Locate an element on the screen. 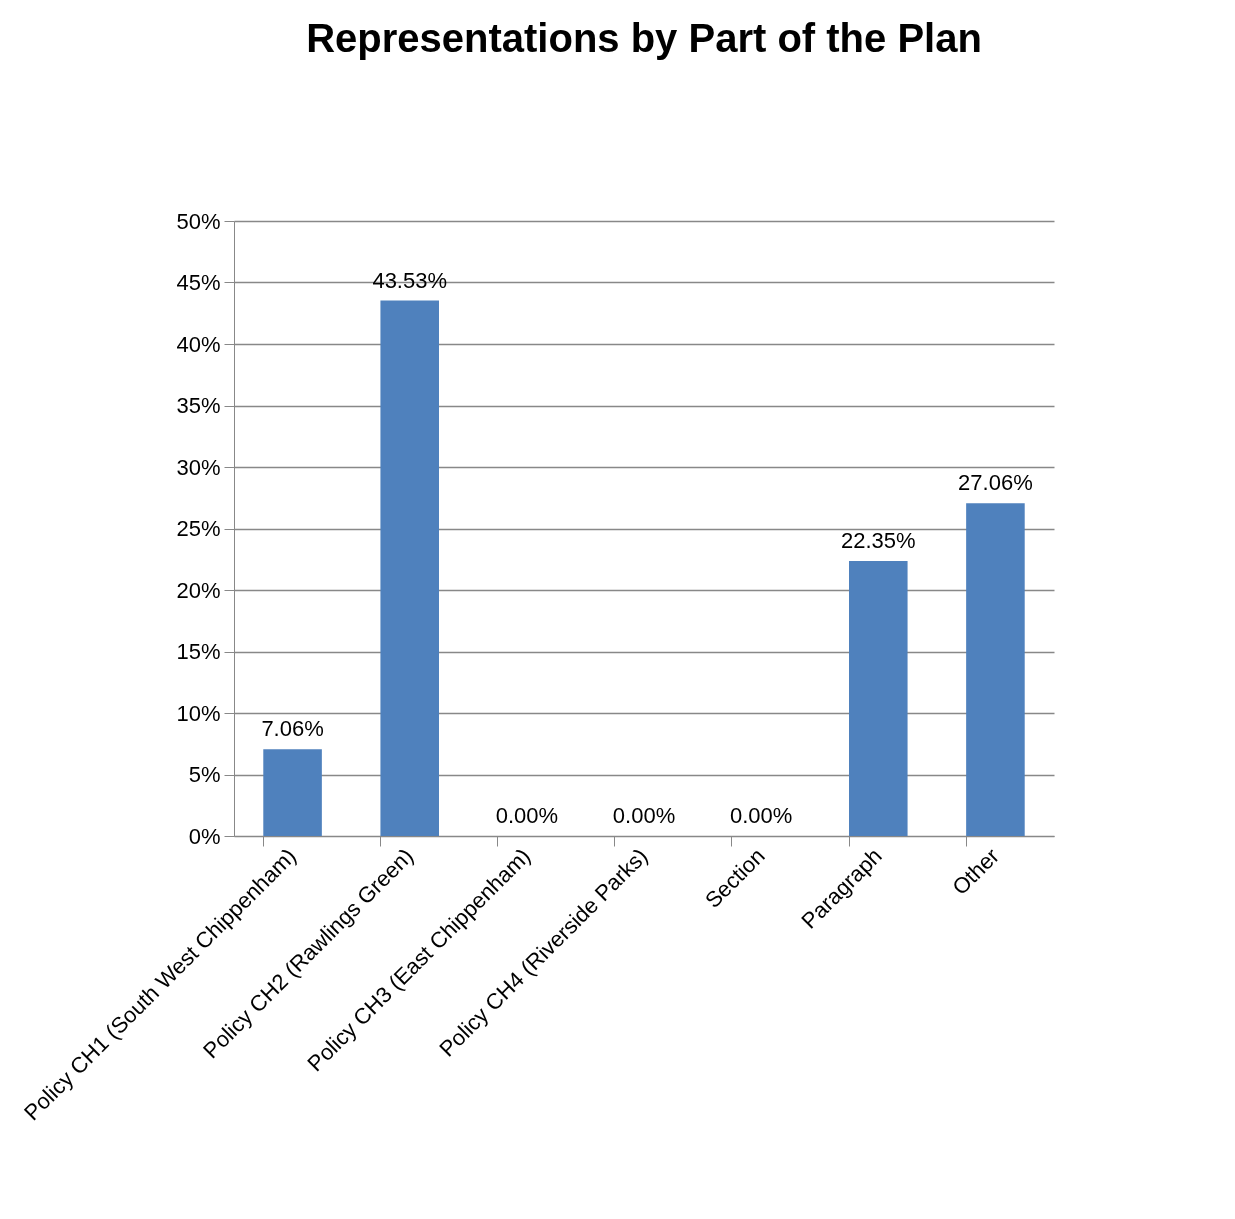  chart-title: Representations by Part of the Plan is located at coordinates (644, 38).